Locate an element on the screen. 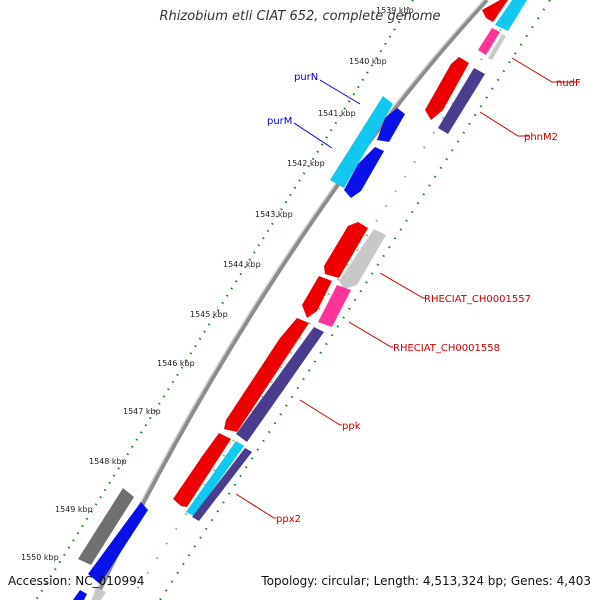 The image size is (600, 600). gene-label-ppx2: ppx2 is located at coordinates (288, 519).